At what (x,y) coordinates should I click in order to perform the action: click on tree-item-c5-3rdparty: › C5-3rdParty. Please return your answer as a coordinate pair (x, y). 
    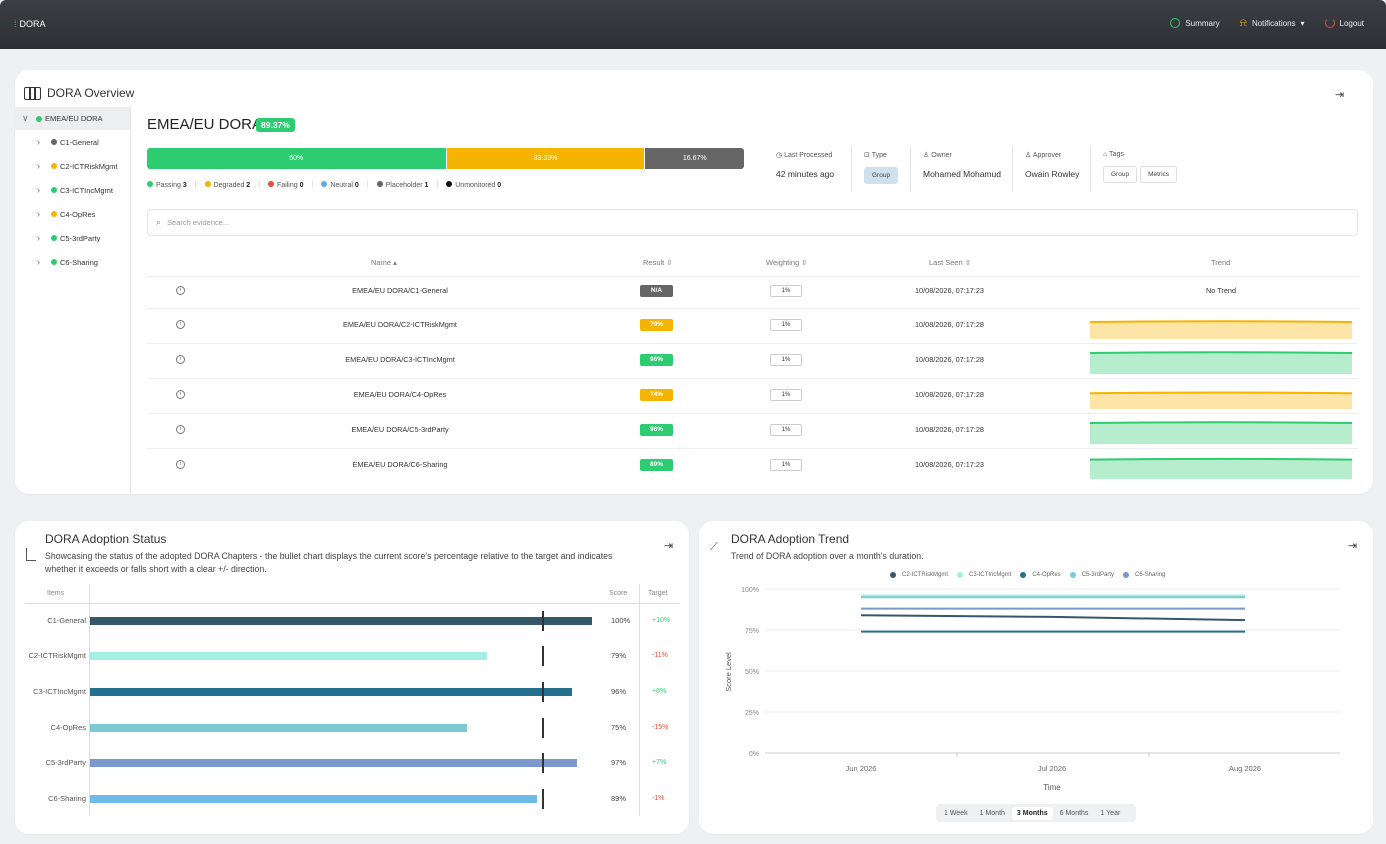
    Looking at the image, I should click on (72, 238).